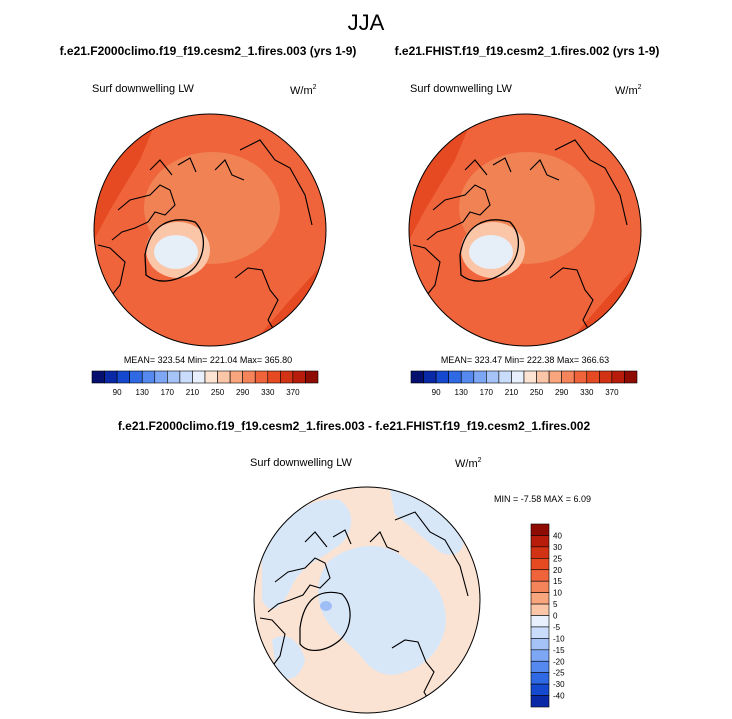 Image resolution: width=732 pixels, height=719 pixels. What do you see at coordinates (542, 499) in the screenshot?
I see `panel-difference-stats: MIN = -7.58 MAX = 6.09` at bounding box center [542, 499].